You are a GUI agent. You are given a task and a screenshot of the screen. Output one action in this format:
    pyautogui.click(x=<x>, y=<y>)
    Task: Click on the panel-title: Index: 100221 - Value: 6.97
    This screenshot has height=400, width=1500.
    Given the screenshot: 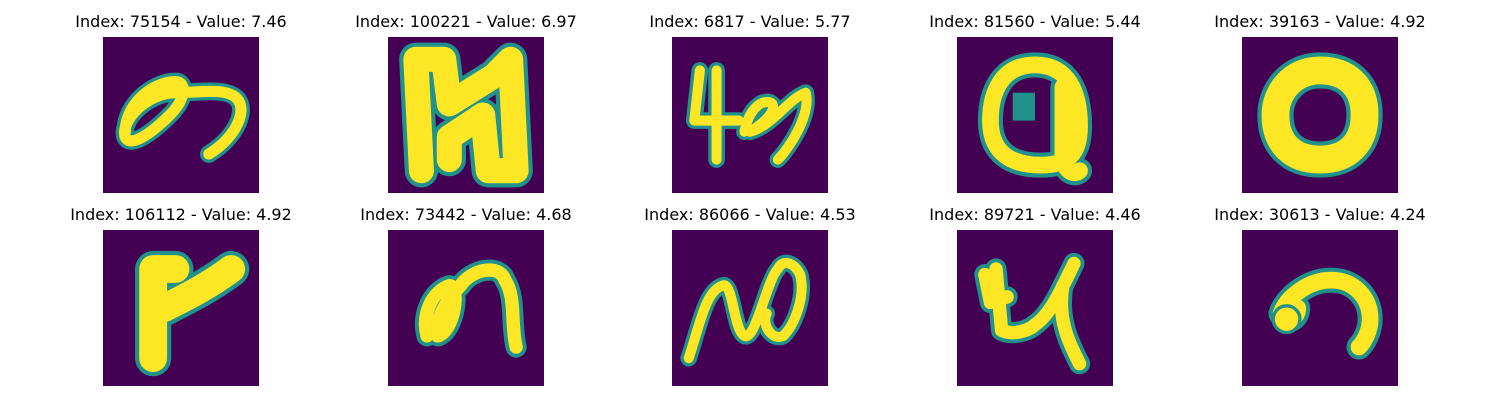 What is the action you would take?
    pyautogui.click(x=466, y=21)
    